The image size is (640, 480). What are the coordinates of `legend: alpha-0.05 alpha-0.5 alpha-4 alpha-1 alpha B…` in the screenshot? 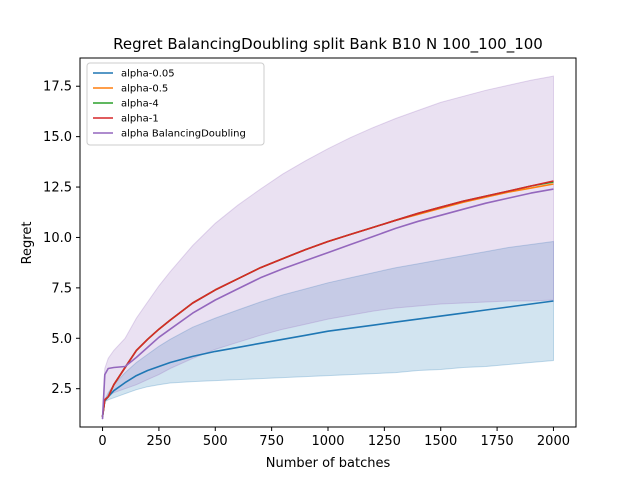 It's located at (175, 104).